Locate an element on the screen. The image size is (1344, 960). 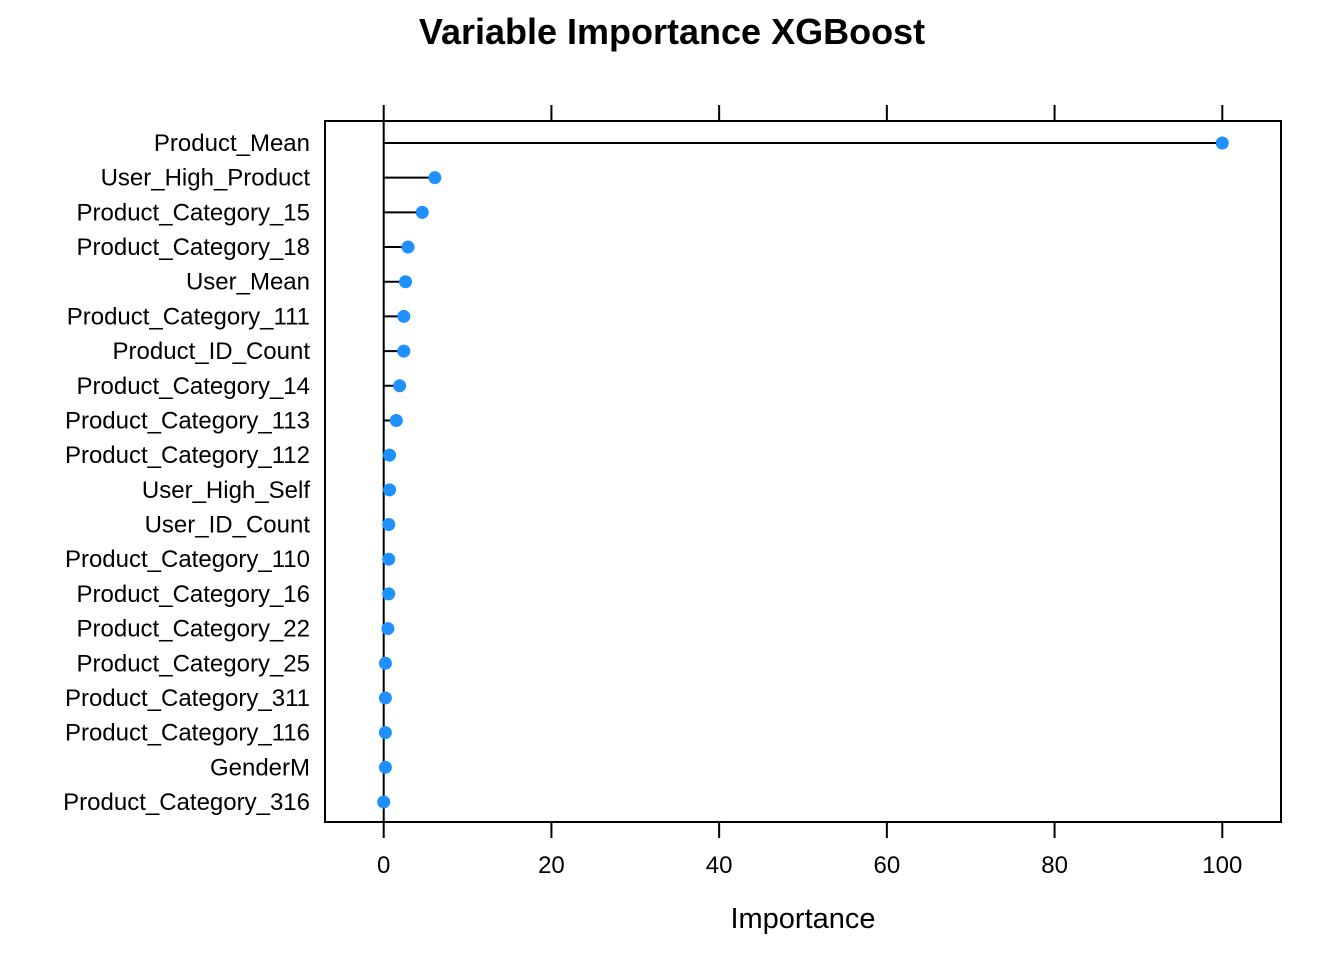
category-label: GenderM is located at coordinates (260, 767).